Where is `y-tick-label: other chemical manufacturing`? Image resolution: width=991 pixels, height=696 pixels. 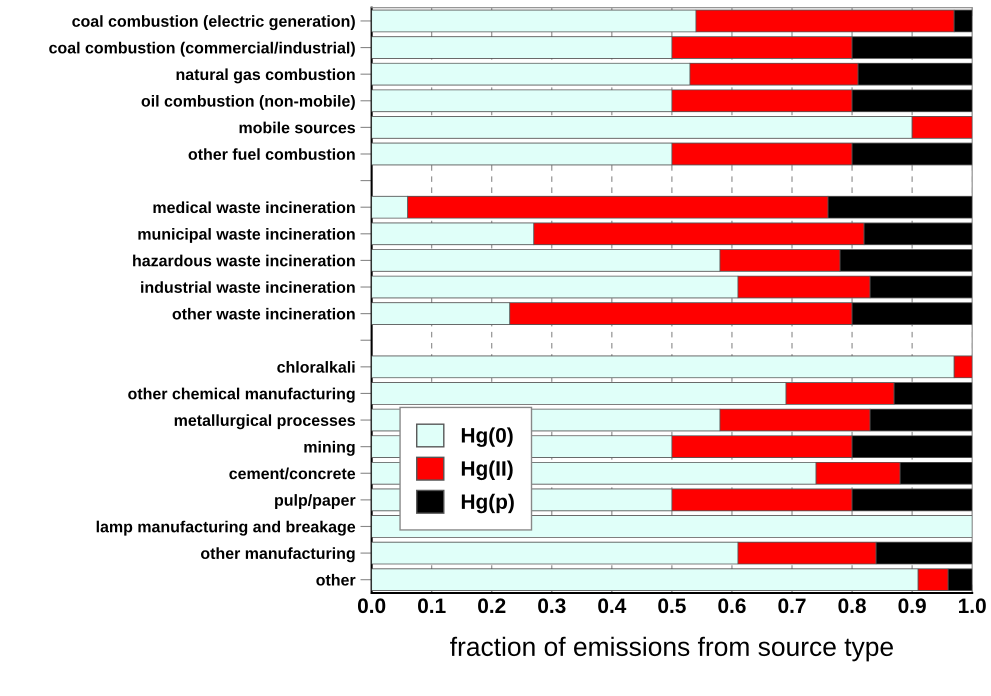
y-tick-label: other chemical manufacturing is located at coordinates (241, 395).